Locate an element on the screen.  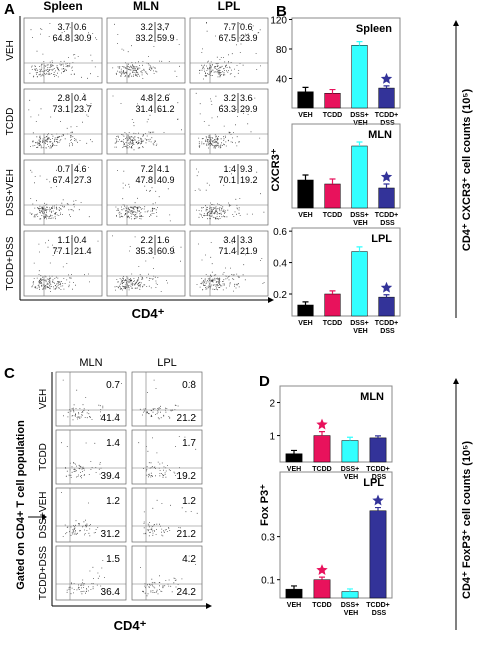
quadrant-value: 3.3 is located at coordinates (246, 240).